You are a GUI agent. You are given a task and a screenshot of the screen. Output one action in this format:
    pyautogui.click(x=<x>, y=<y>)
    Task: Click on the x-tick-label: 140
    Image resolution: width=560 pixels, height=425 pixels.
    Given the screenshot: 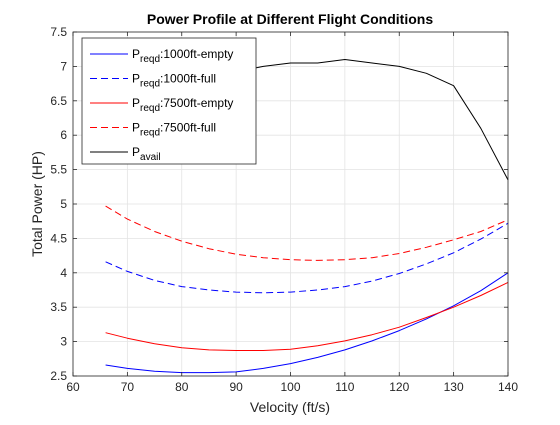 What is the action you would take?
    pyautogui.click(x=508, y=387)
    